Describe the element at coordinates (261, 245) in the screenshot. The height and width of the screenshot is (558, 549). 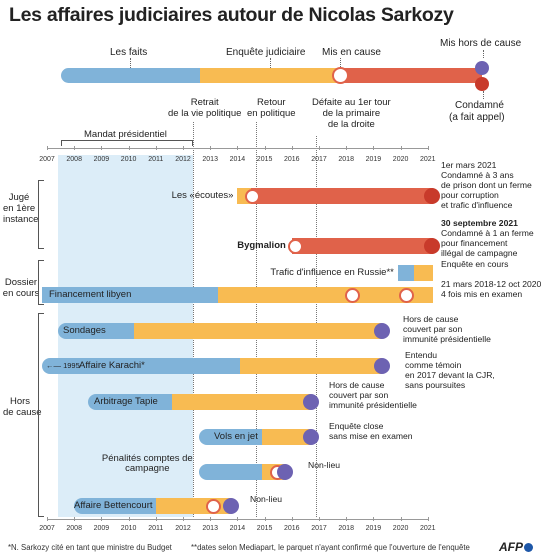
I see `case-label: Bygmalion` at that location.